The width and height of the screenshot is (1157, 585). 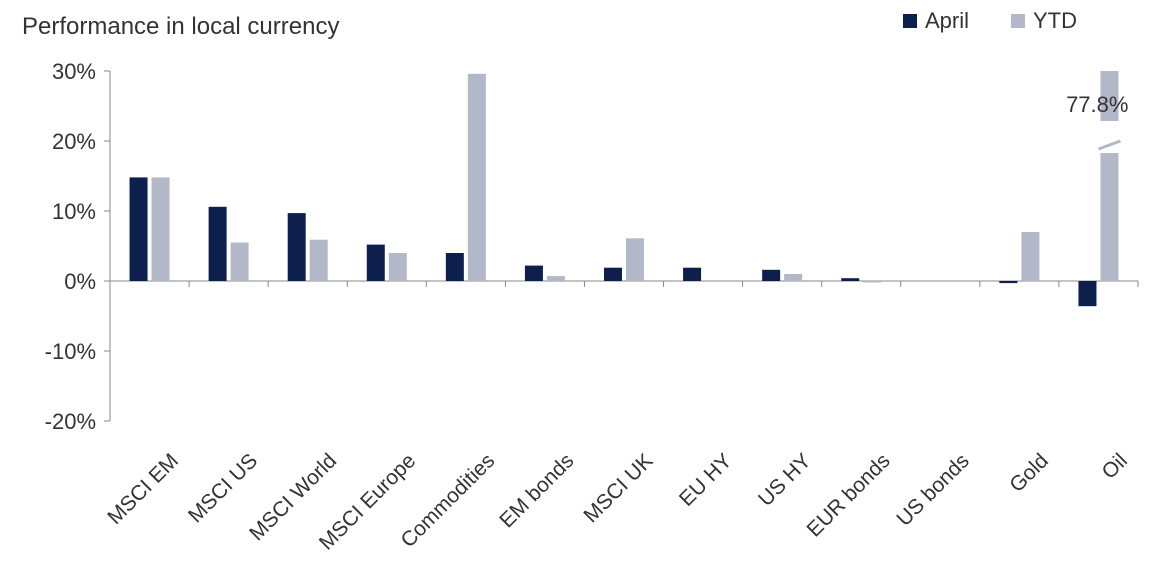 I want to click on x-tick-label: US HY, so click(x=785, y=480).